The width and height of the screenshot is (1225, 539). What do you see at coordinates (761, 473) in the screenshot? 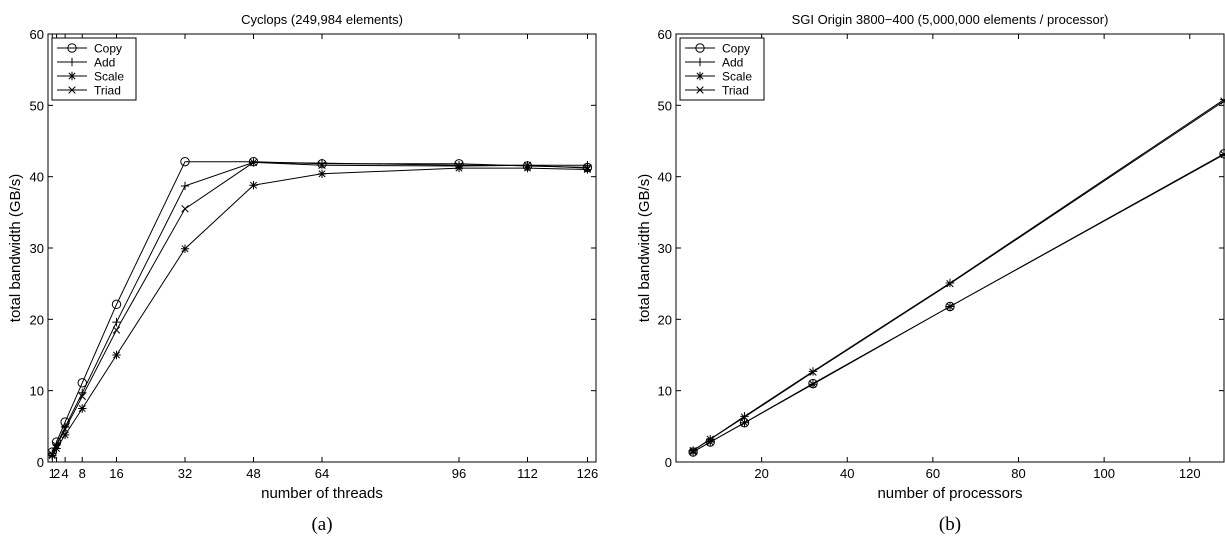
I see `x-tick-label: 20` at bounding box center [761, 473].